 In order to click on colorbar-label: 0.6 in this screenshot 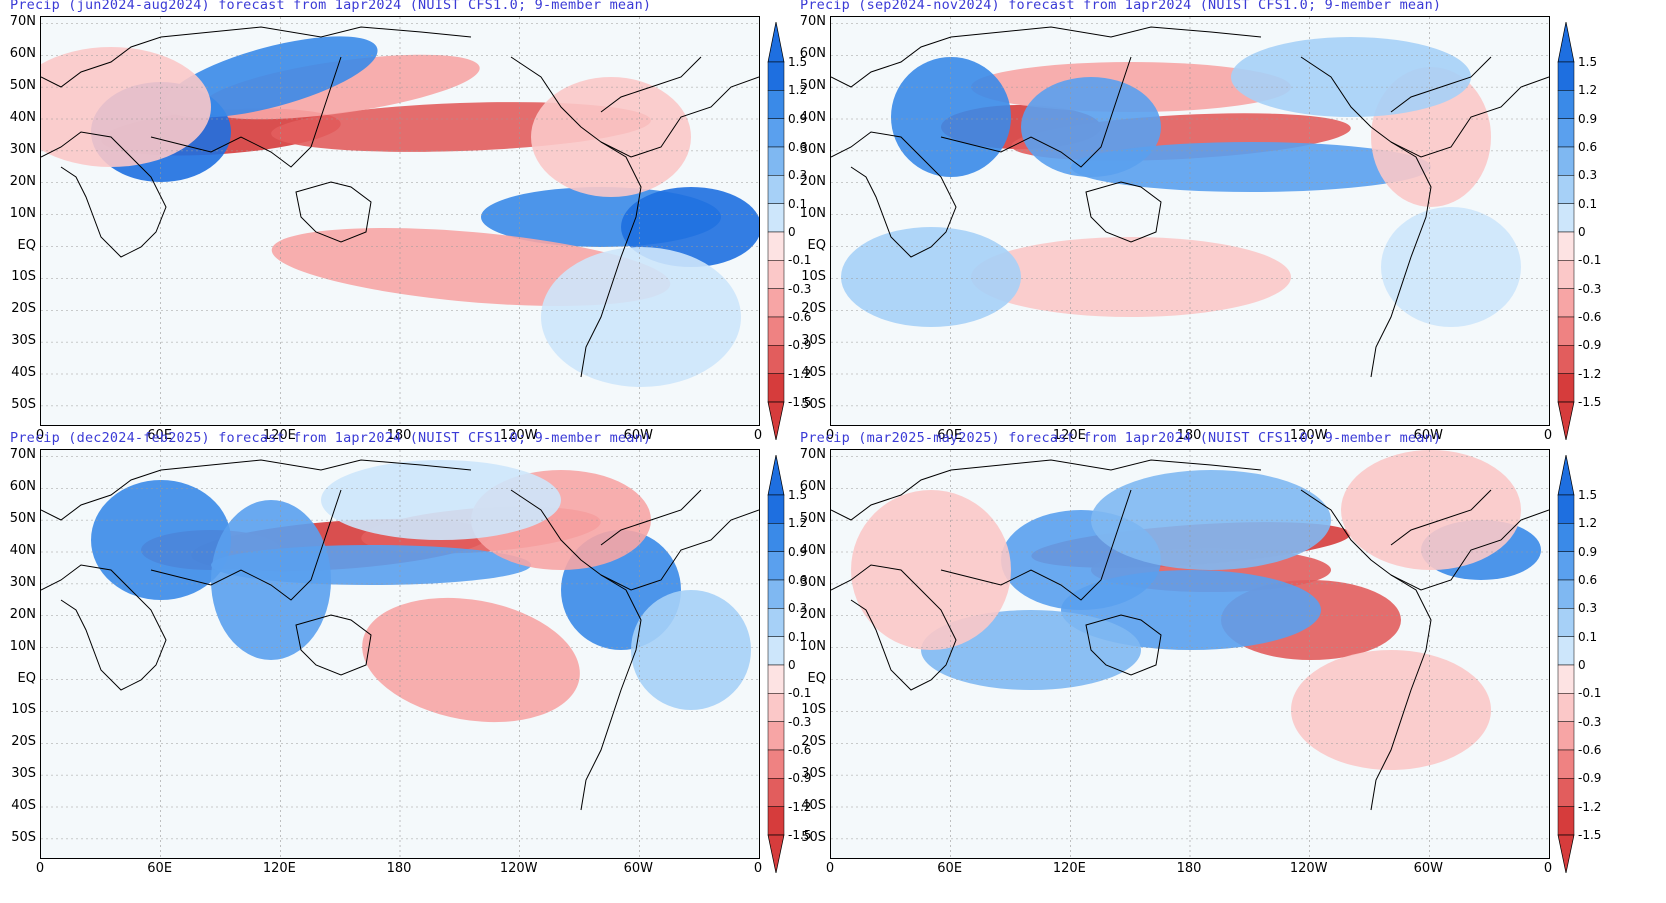, I will do `click(1588, 580)`.